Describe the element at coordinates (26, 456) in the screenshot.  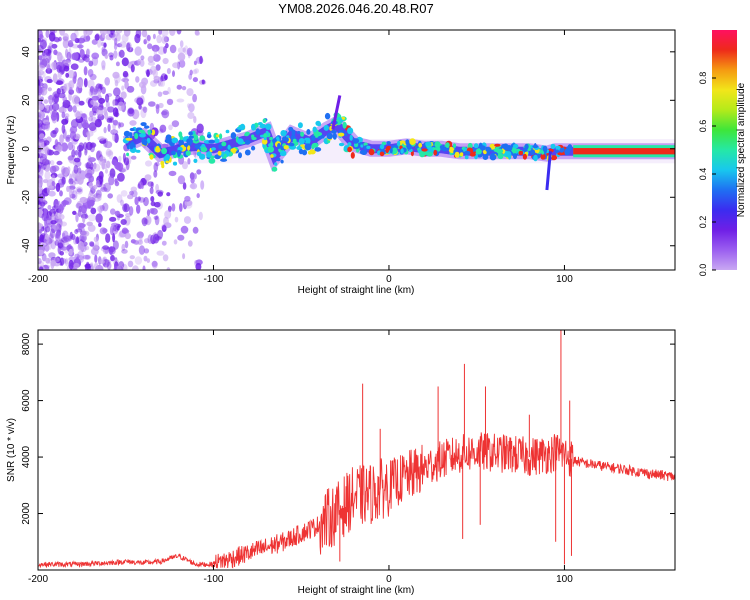
I see `y-tick-label: 4000` at that location.